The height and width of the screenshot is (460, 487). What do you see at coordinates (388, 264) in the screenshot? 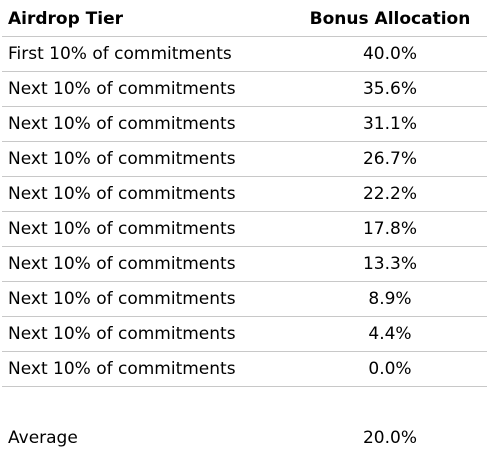
I see `bonus-cell: 13.3%` at bounding box center [388, 264].